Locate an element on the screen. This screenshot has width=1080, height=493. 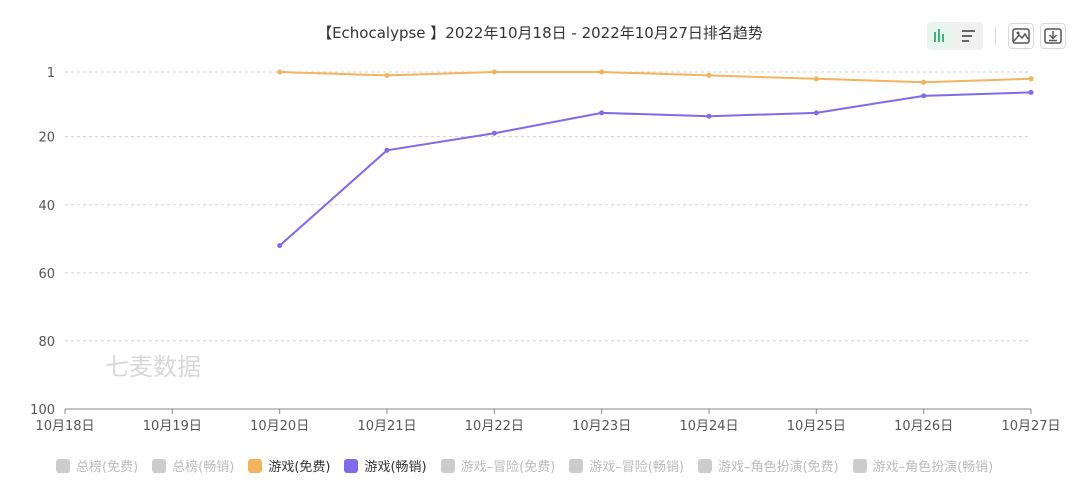
x-tick-label: 10月23日 is located at coordinates (601, 426).